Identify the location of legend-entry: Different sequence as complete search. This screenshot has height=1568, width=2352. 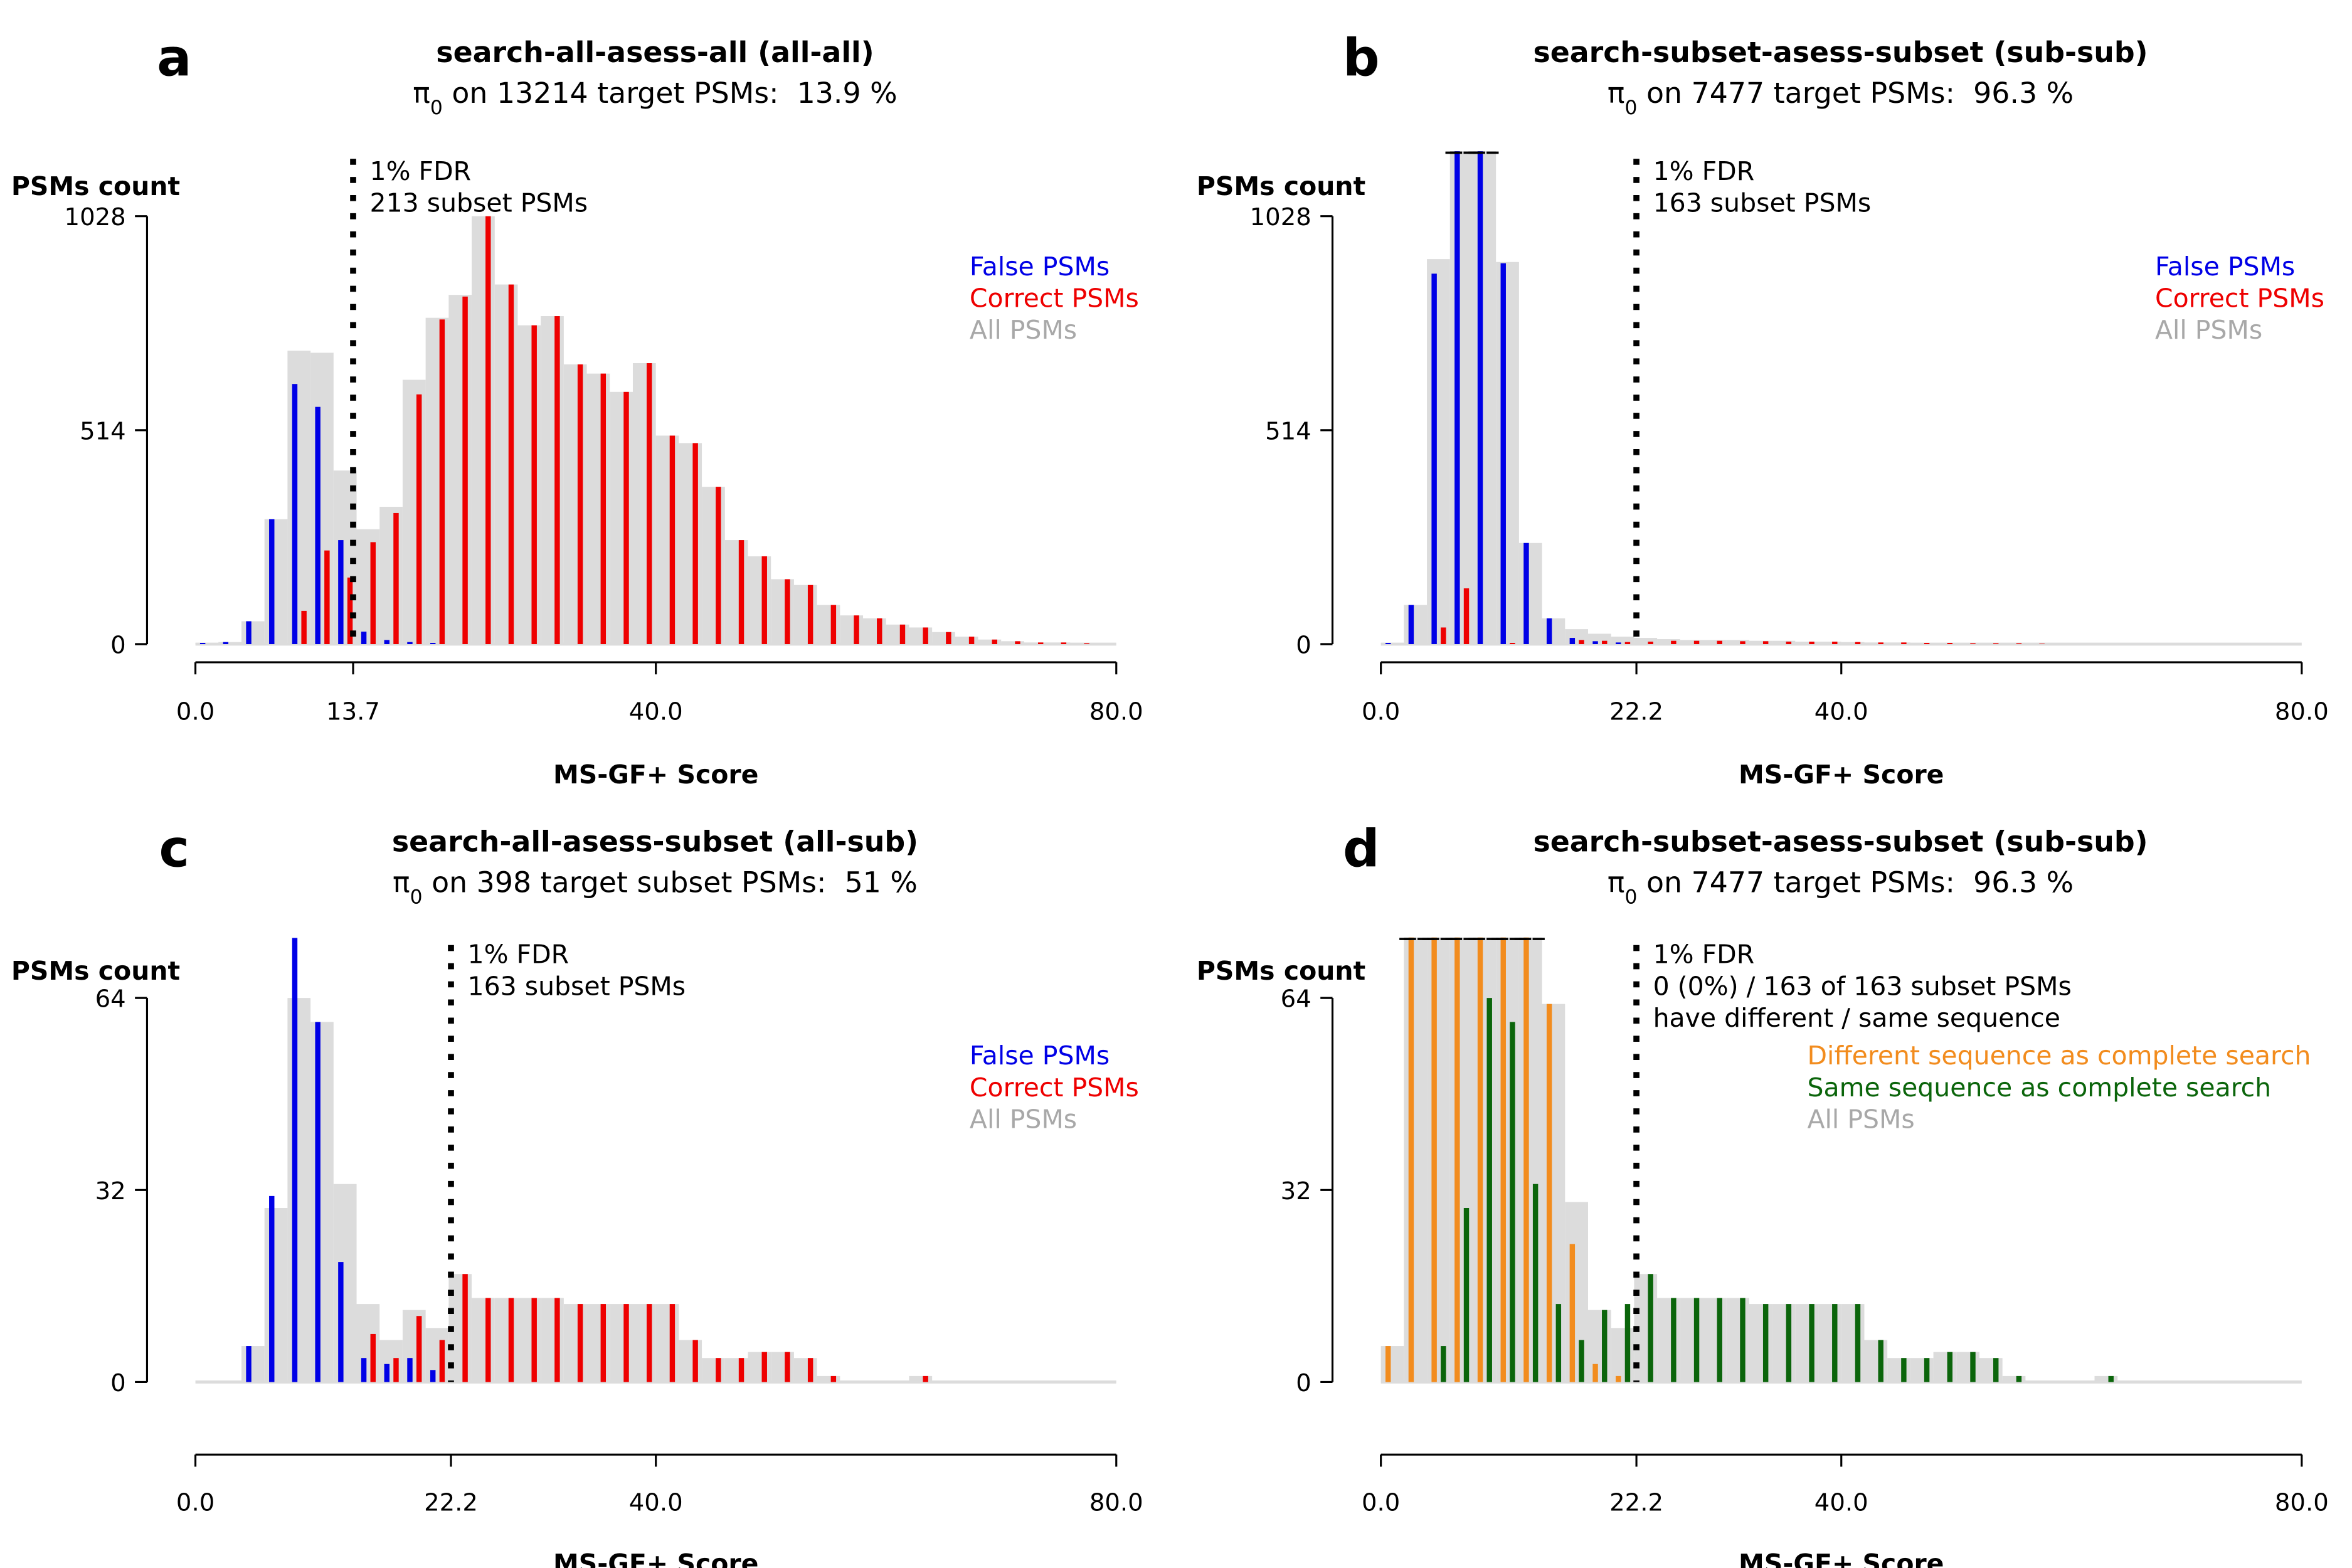
(2059, 1056).